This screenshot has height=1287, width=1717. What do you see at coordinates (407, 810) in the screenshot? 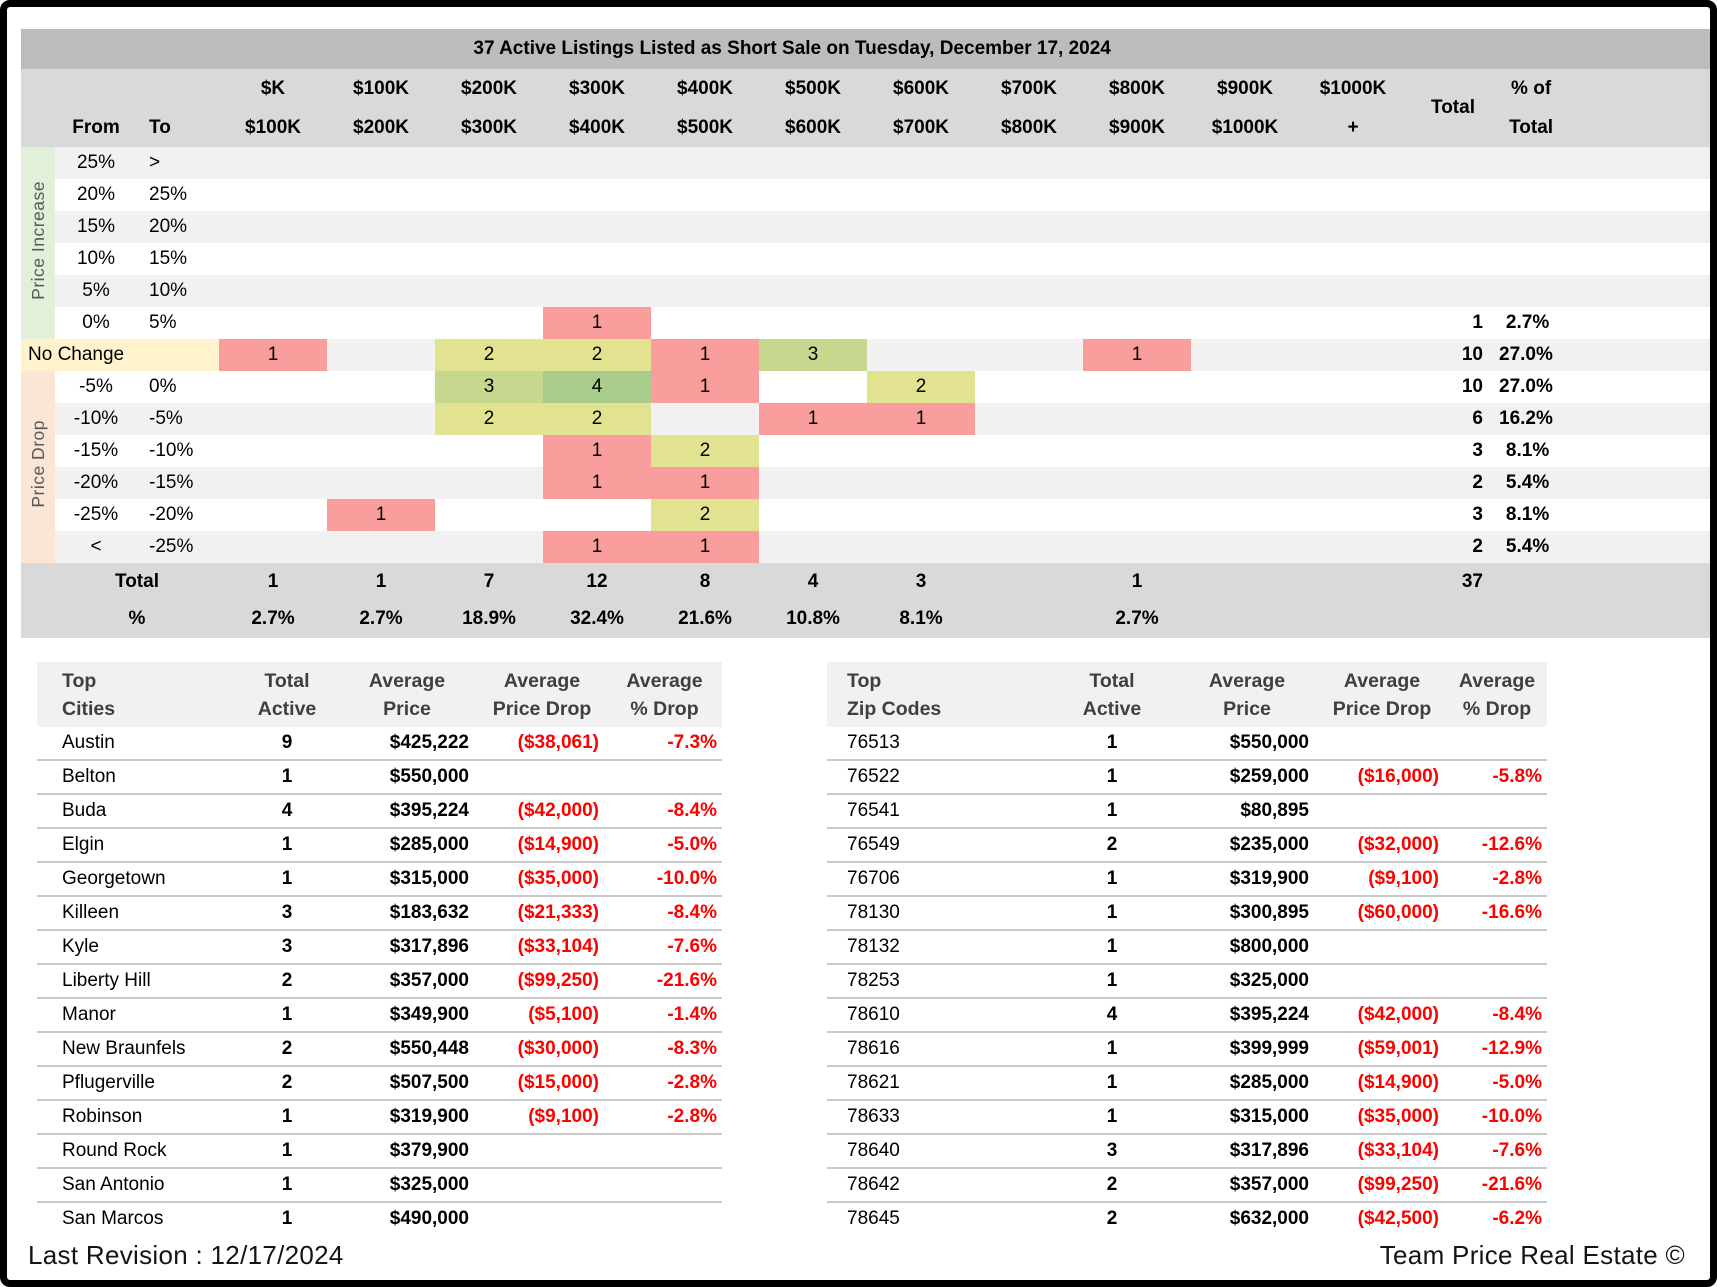
I see `average-price: $395,224` at bounding box center [407, 810].